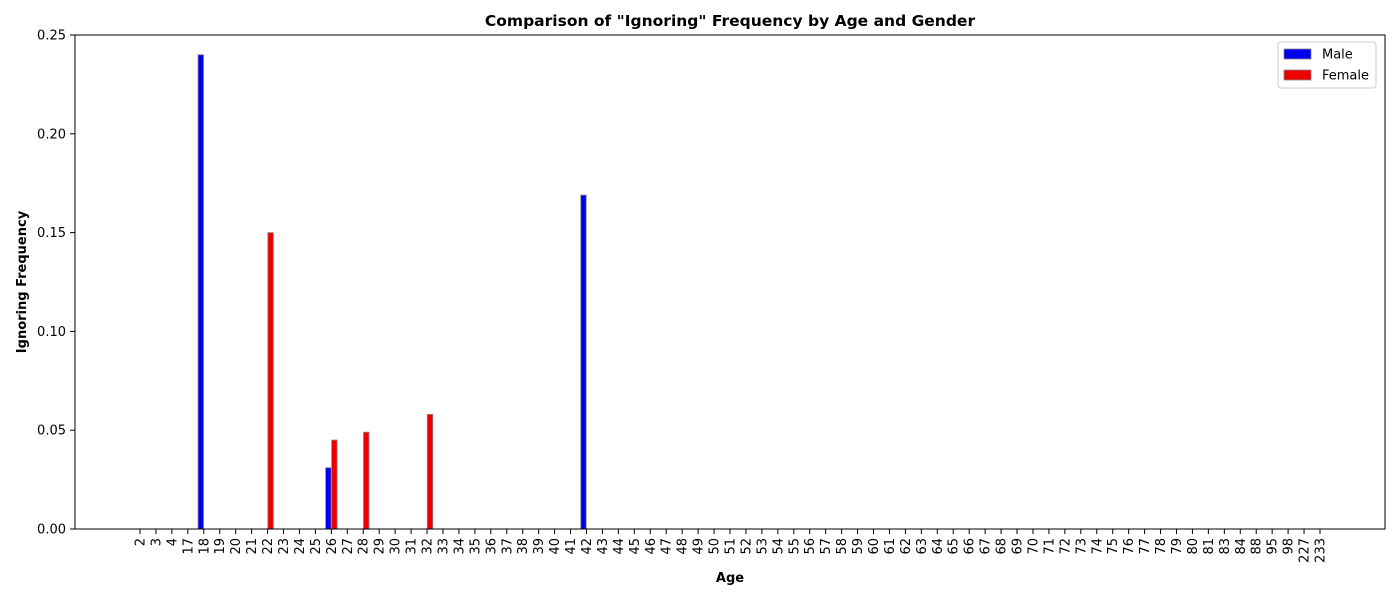 Image resolution: width=1400 pixels, height=600 pixels. What do you see at coordinates (428, 546) in the screenshot?
I see `x-tick-label: 32` at bounding box center [428, 546].